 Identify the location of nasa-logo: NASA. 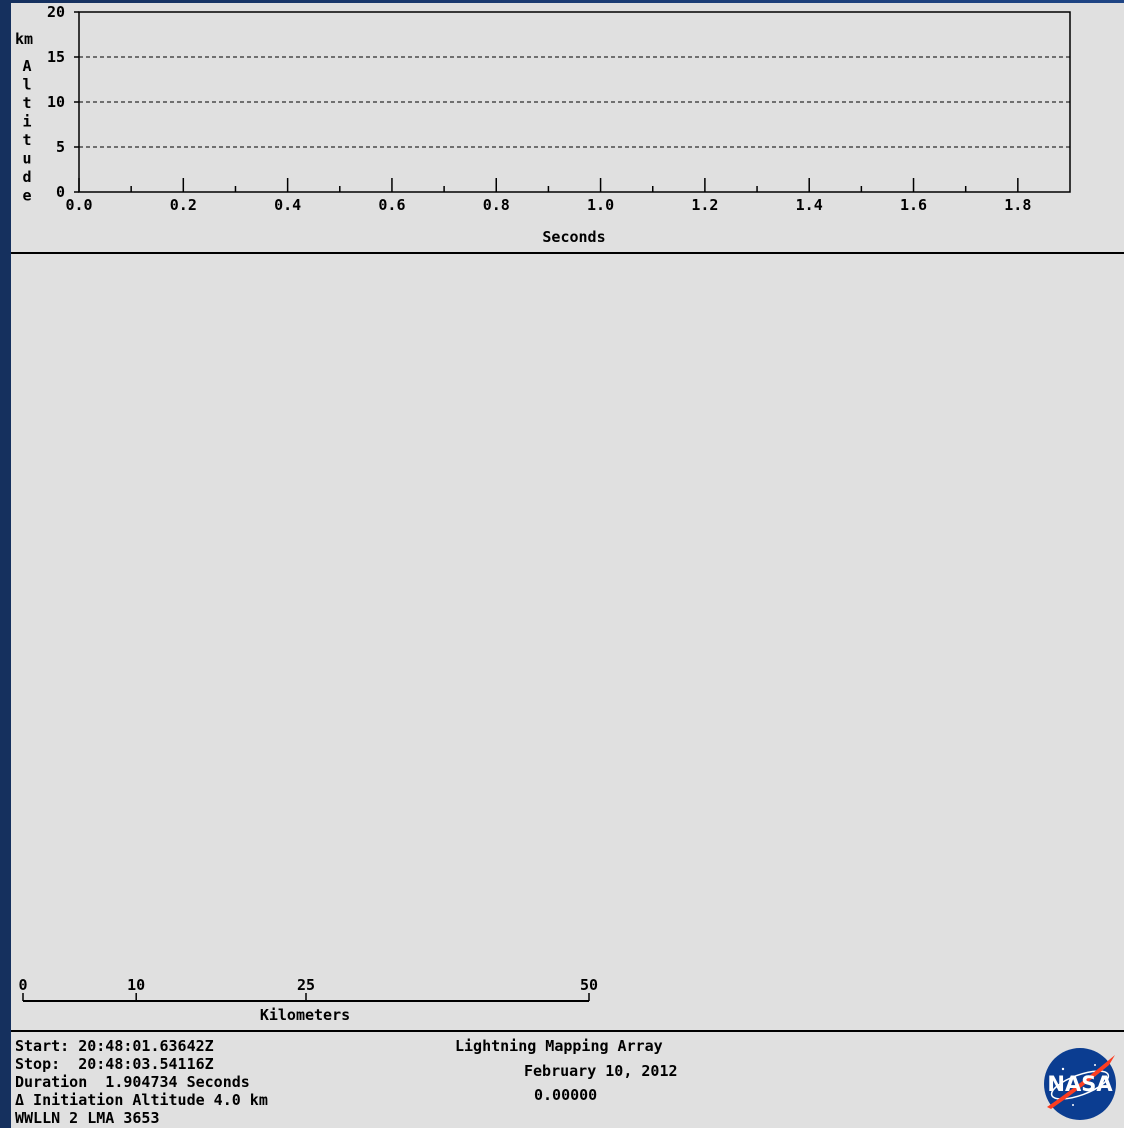
(1080, 1084).